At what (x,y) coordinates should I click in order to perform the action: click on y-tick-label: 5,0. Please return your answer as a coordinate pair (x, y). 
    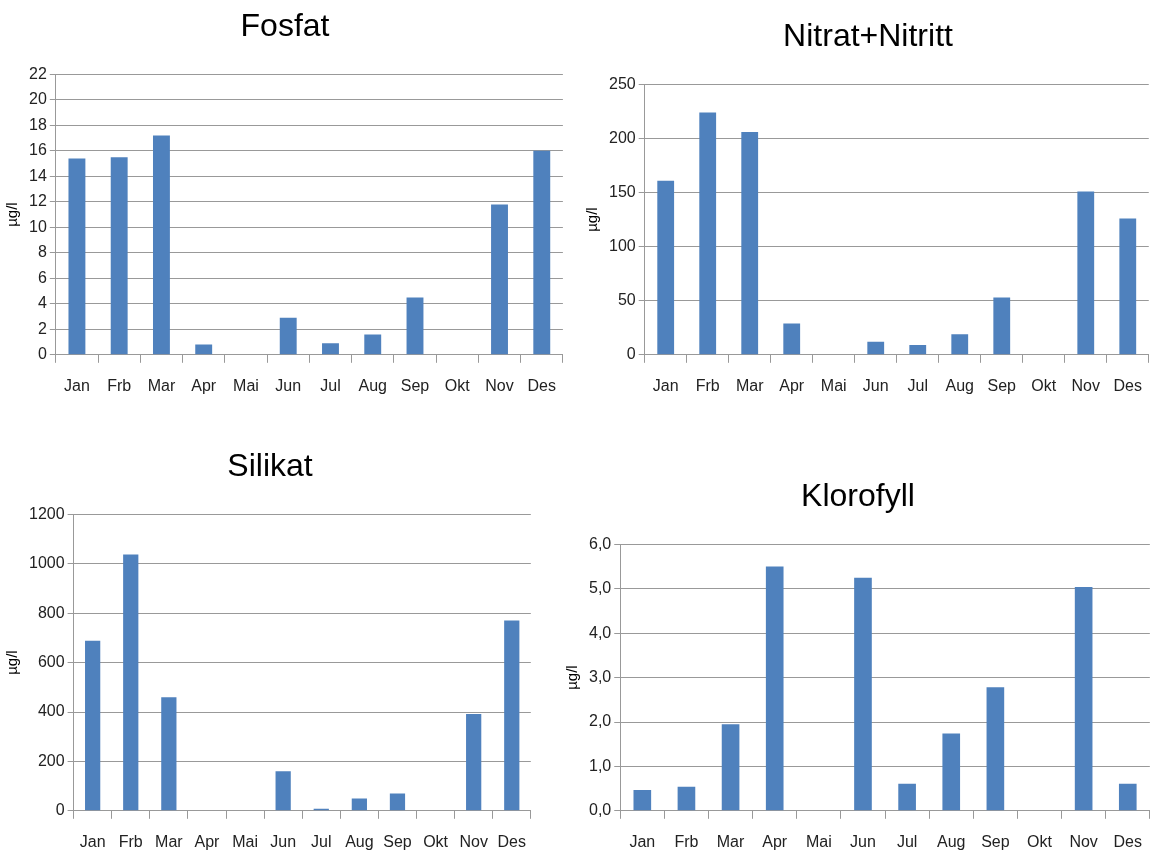
    Looking at the image, I should click on (600, 588).